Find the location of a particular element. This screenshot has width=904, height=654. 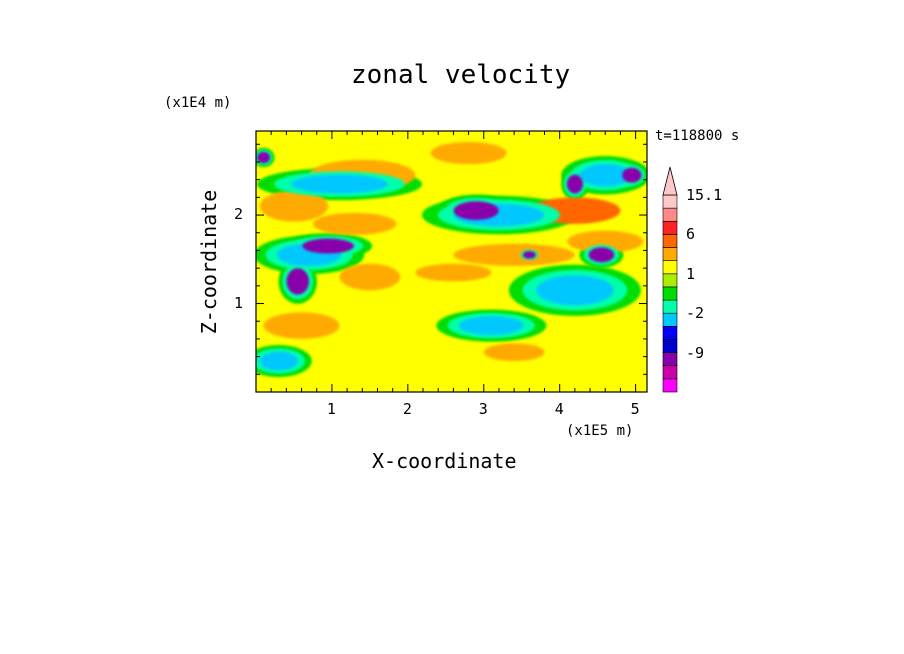

colorbar-label: -9 is located at coordinates (695, 352).